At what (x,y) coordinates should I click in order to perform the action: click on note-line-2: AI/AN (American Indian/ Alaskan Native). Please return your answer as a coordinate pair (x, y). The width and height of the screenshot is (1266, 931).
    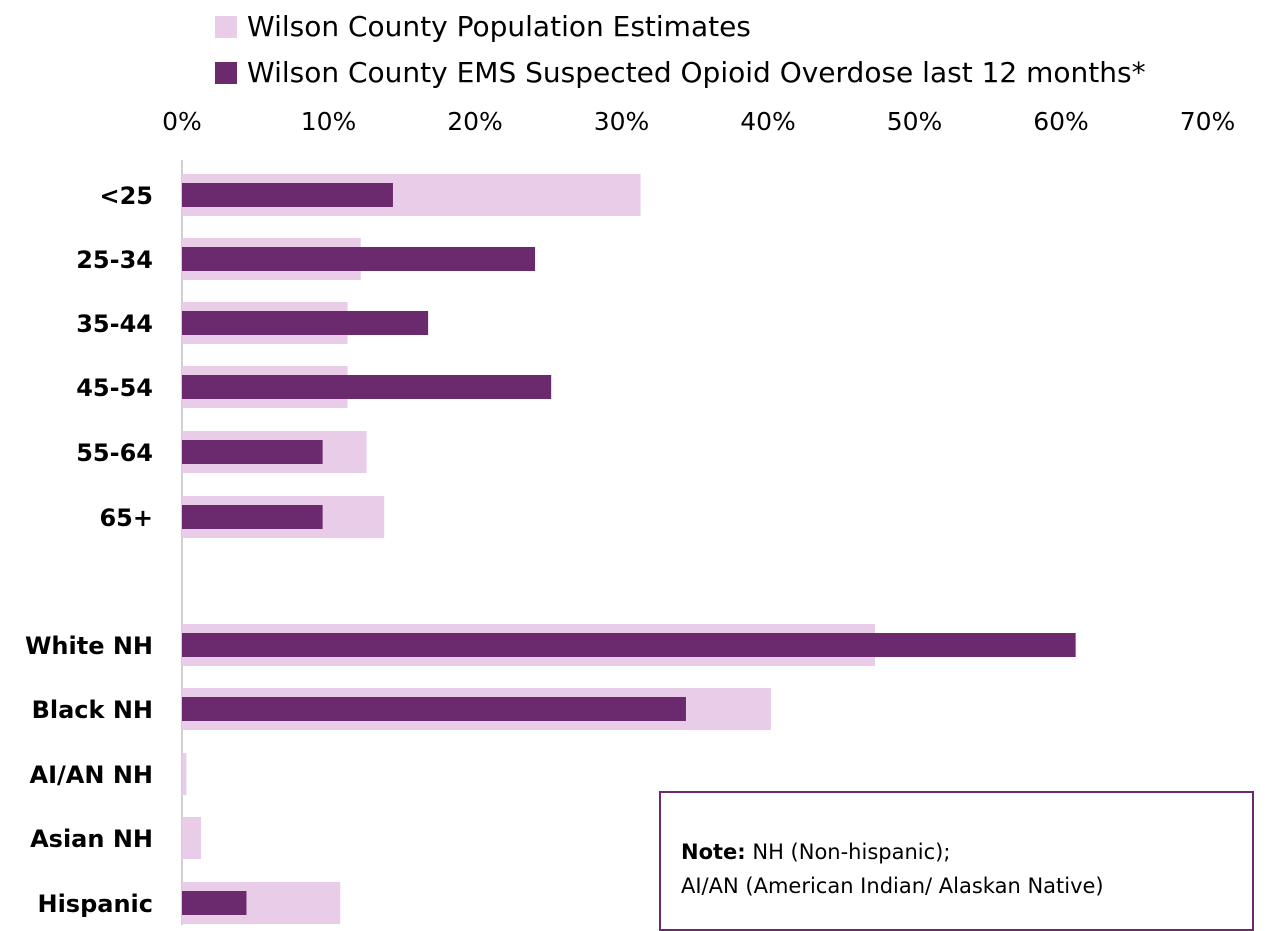
    Looking at the image, I should click on (892, 886).